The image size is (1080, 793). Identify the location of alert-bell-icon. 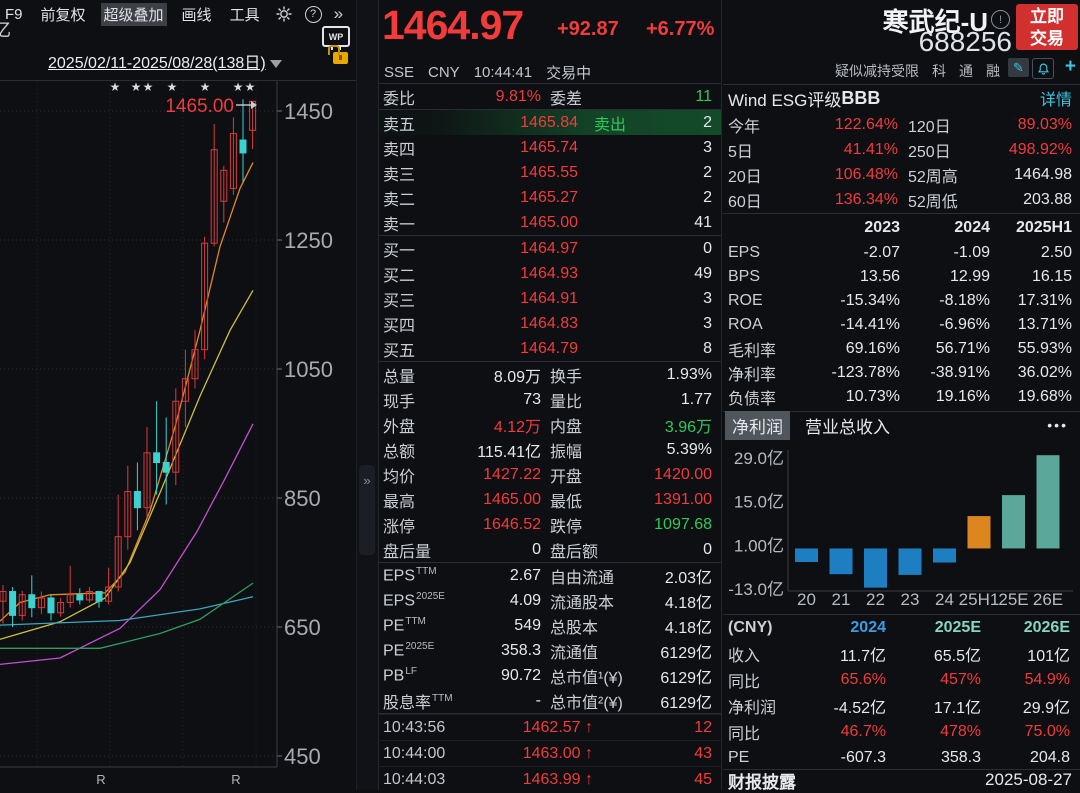
(1043, 68).